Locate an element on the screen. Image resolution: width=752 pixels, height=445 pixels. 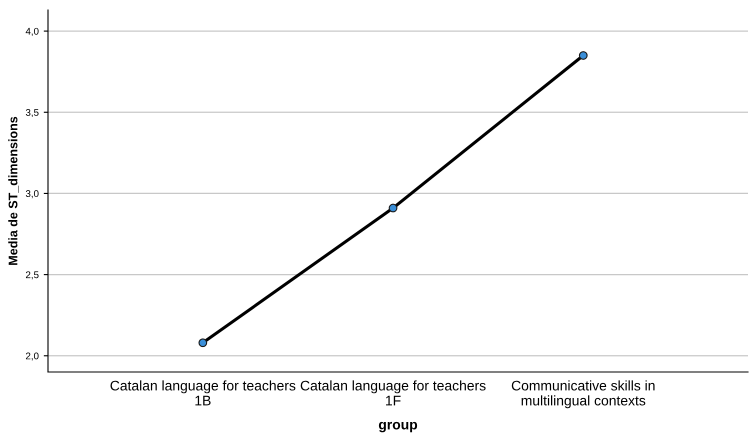
y-tick-label: 3,5 is located at coordinates (32, 113).